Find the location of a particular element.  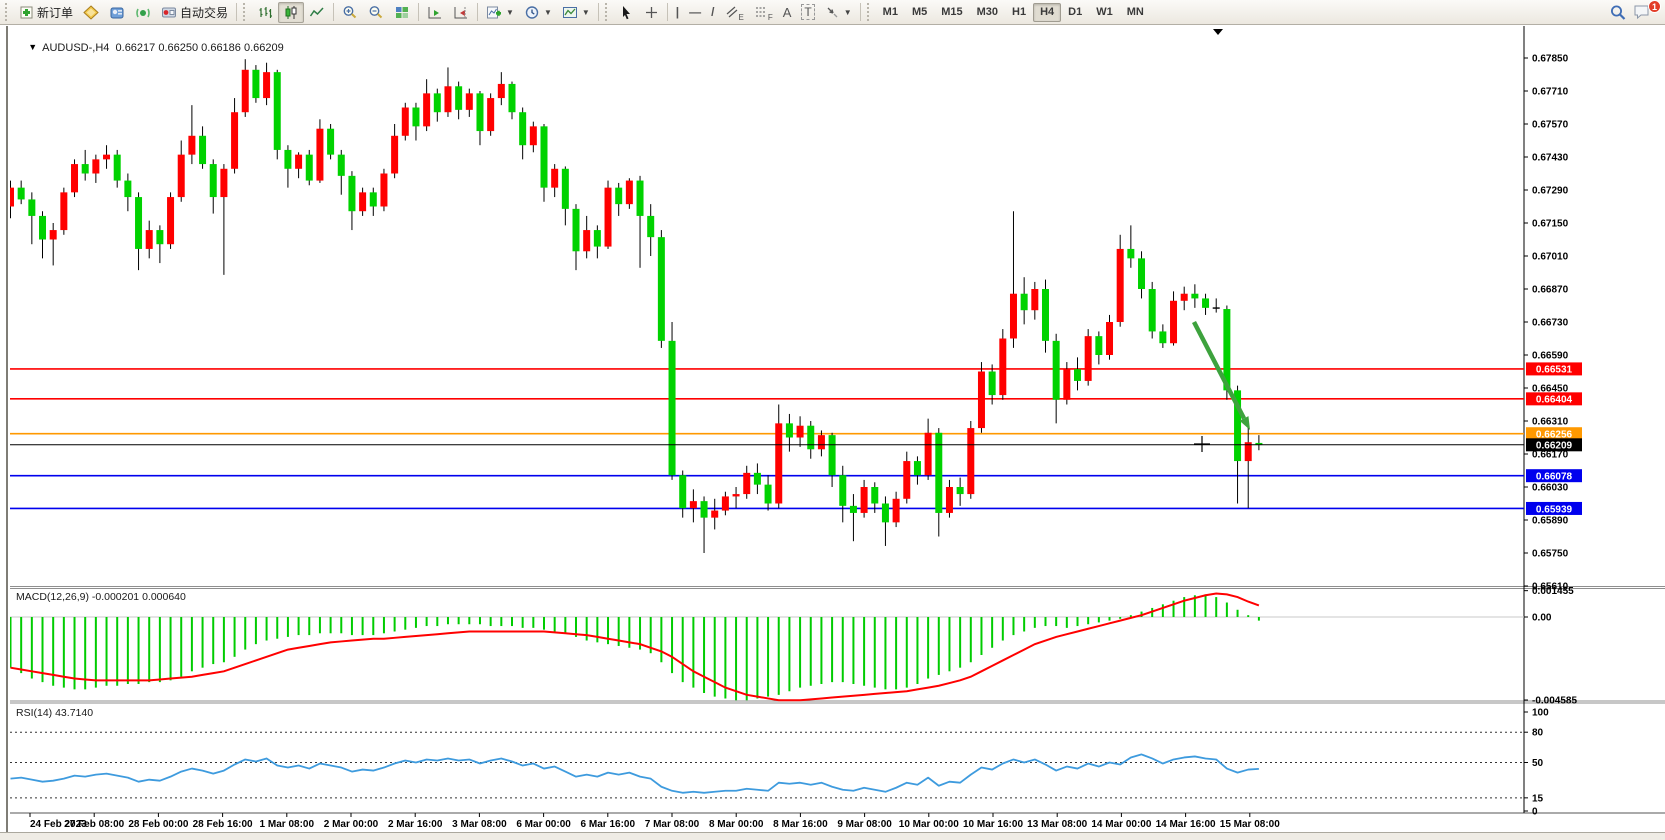

auto-scroll-button is located at coordinates (435, 12).